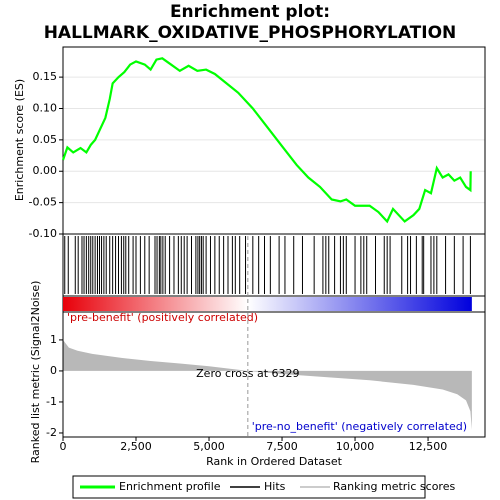  I want to click on y-tick-label: 0.00, so click(45, 170).